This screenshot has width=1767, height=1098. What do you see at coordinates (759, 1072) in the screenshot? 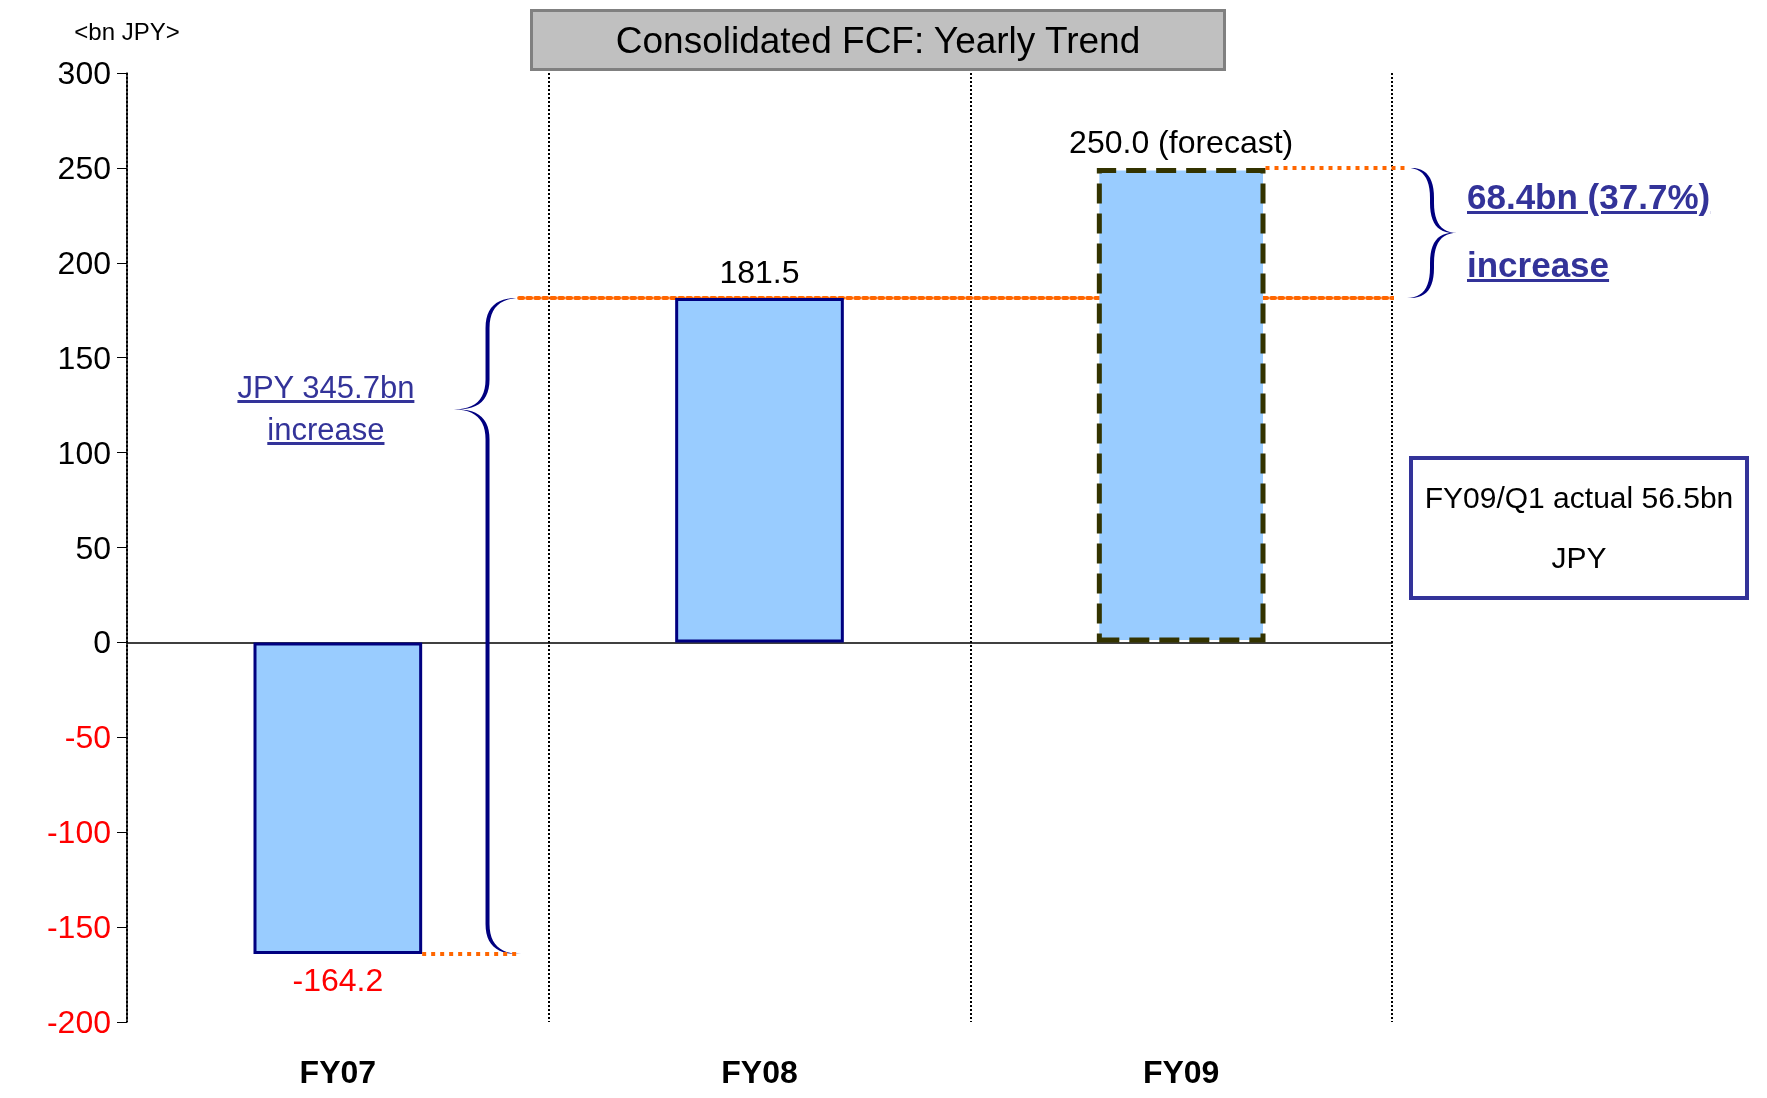
I see `x-tick-label: FY08` at bounding box center [759, 1072].